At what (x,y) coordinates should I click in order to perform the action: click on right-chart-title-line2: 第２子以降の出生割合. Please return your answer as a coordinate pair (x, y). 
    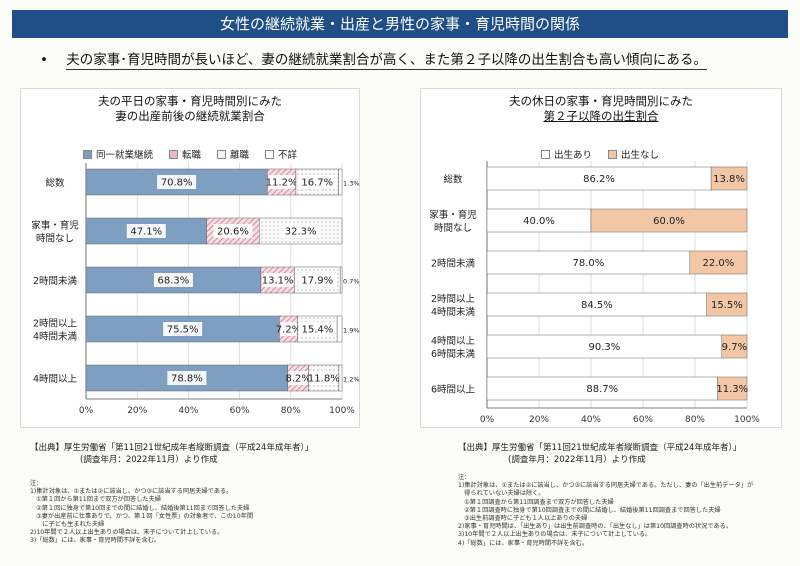
    Looking at the image, I should click on (601, 116).